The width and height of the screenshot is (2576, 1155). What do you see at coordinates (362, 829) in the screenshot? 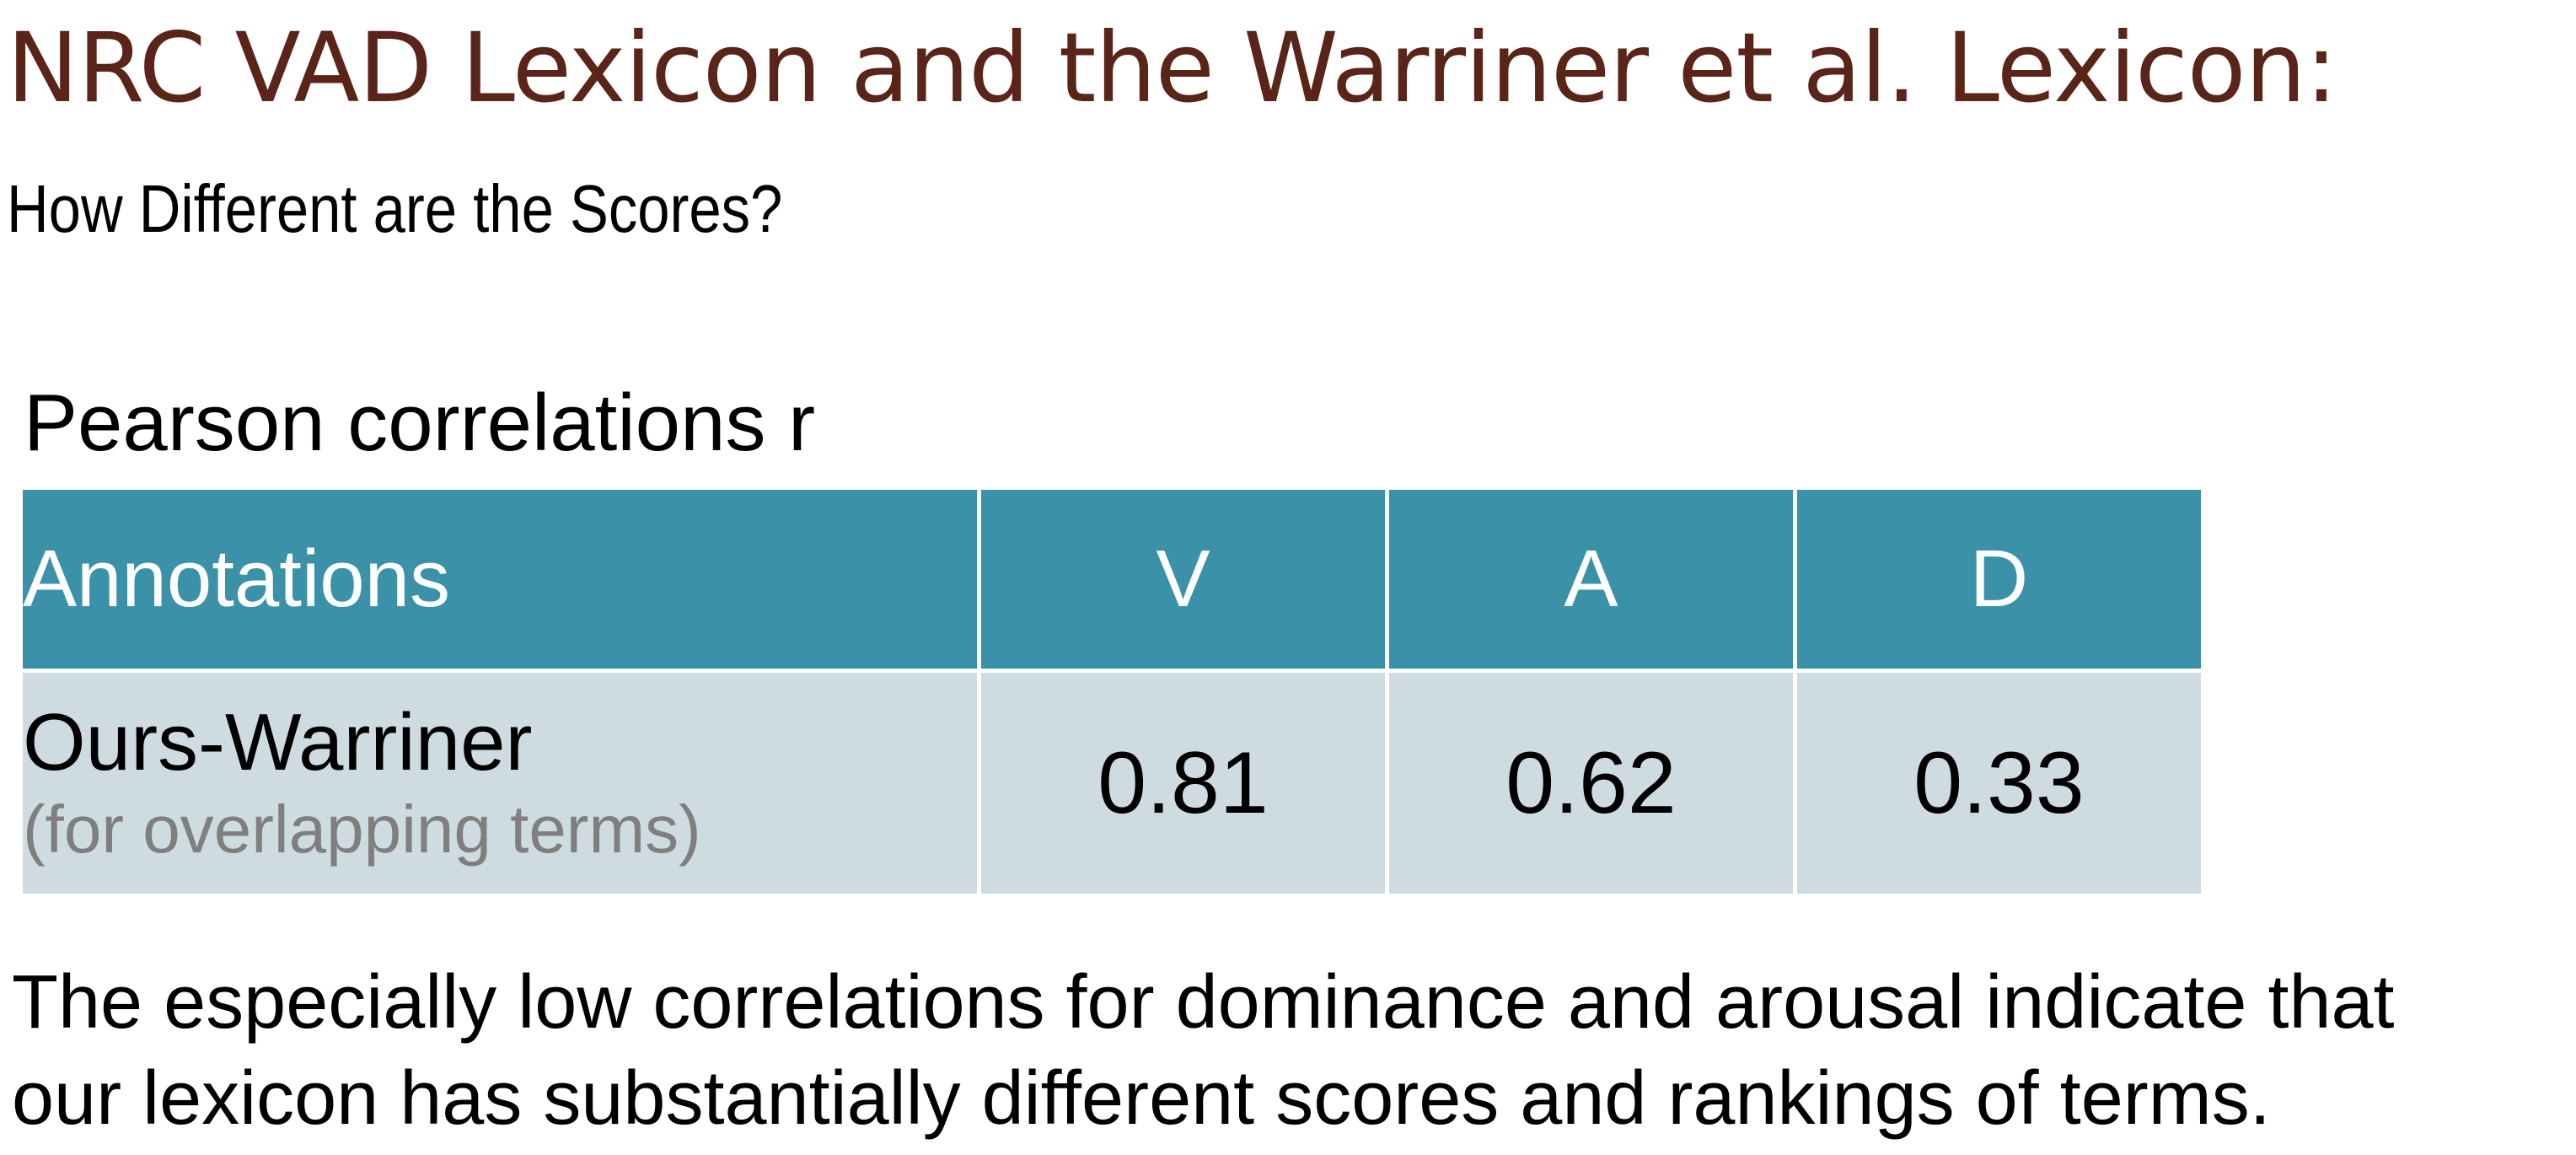
I see `row-note: (for overlapping terms)` at bounding box center [362, 829].